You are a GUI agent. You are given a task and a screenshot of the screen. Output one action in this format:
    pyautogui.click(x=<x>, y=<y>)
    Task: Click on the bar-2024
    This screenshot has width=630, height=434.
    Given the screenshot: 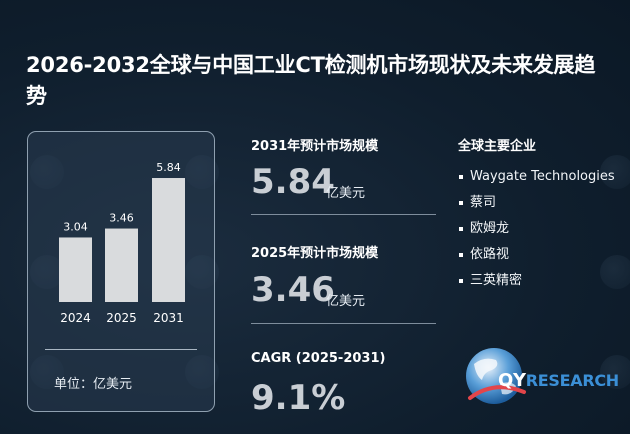 What is the action you would take?
    pyautogui.click(x=75, y=269)
    